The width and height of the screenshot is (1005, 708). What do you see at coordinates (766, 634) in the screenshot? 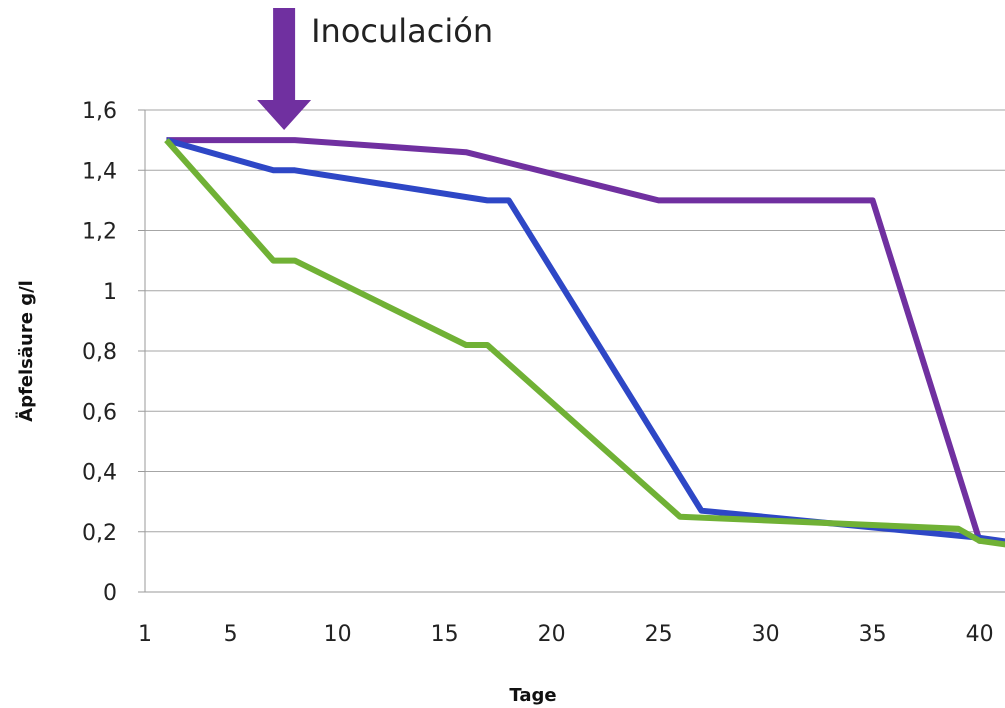
I see `x-tick-label: 30` at bounding box center [766, 634].